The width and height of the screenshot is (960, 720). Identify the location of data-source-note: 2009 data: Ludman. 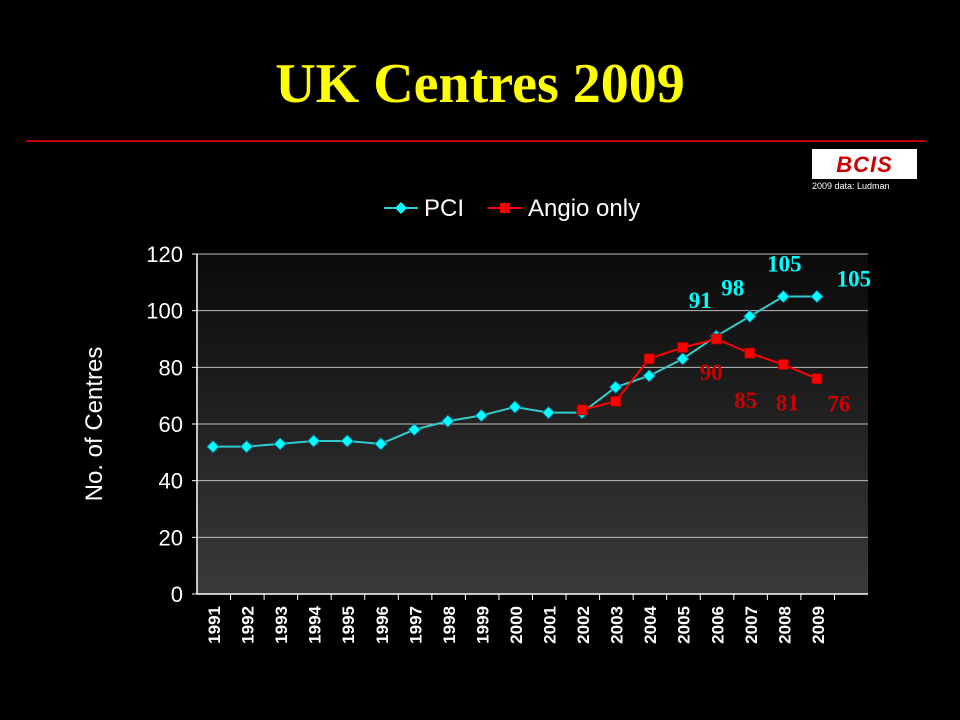
(851, 186).